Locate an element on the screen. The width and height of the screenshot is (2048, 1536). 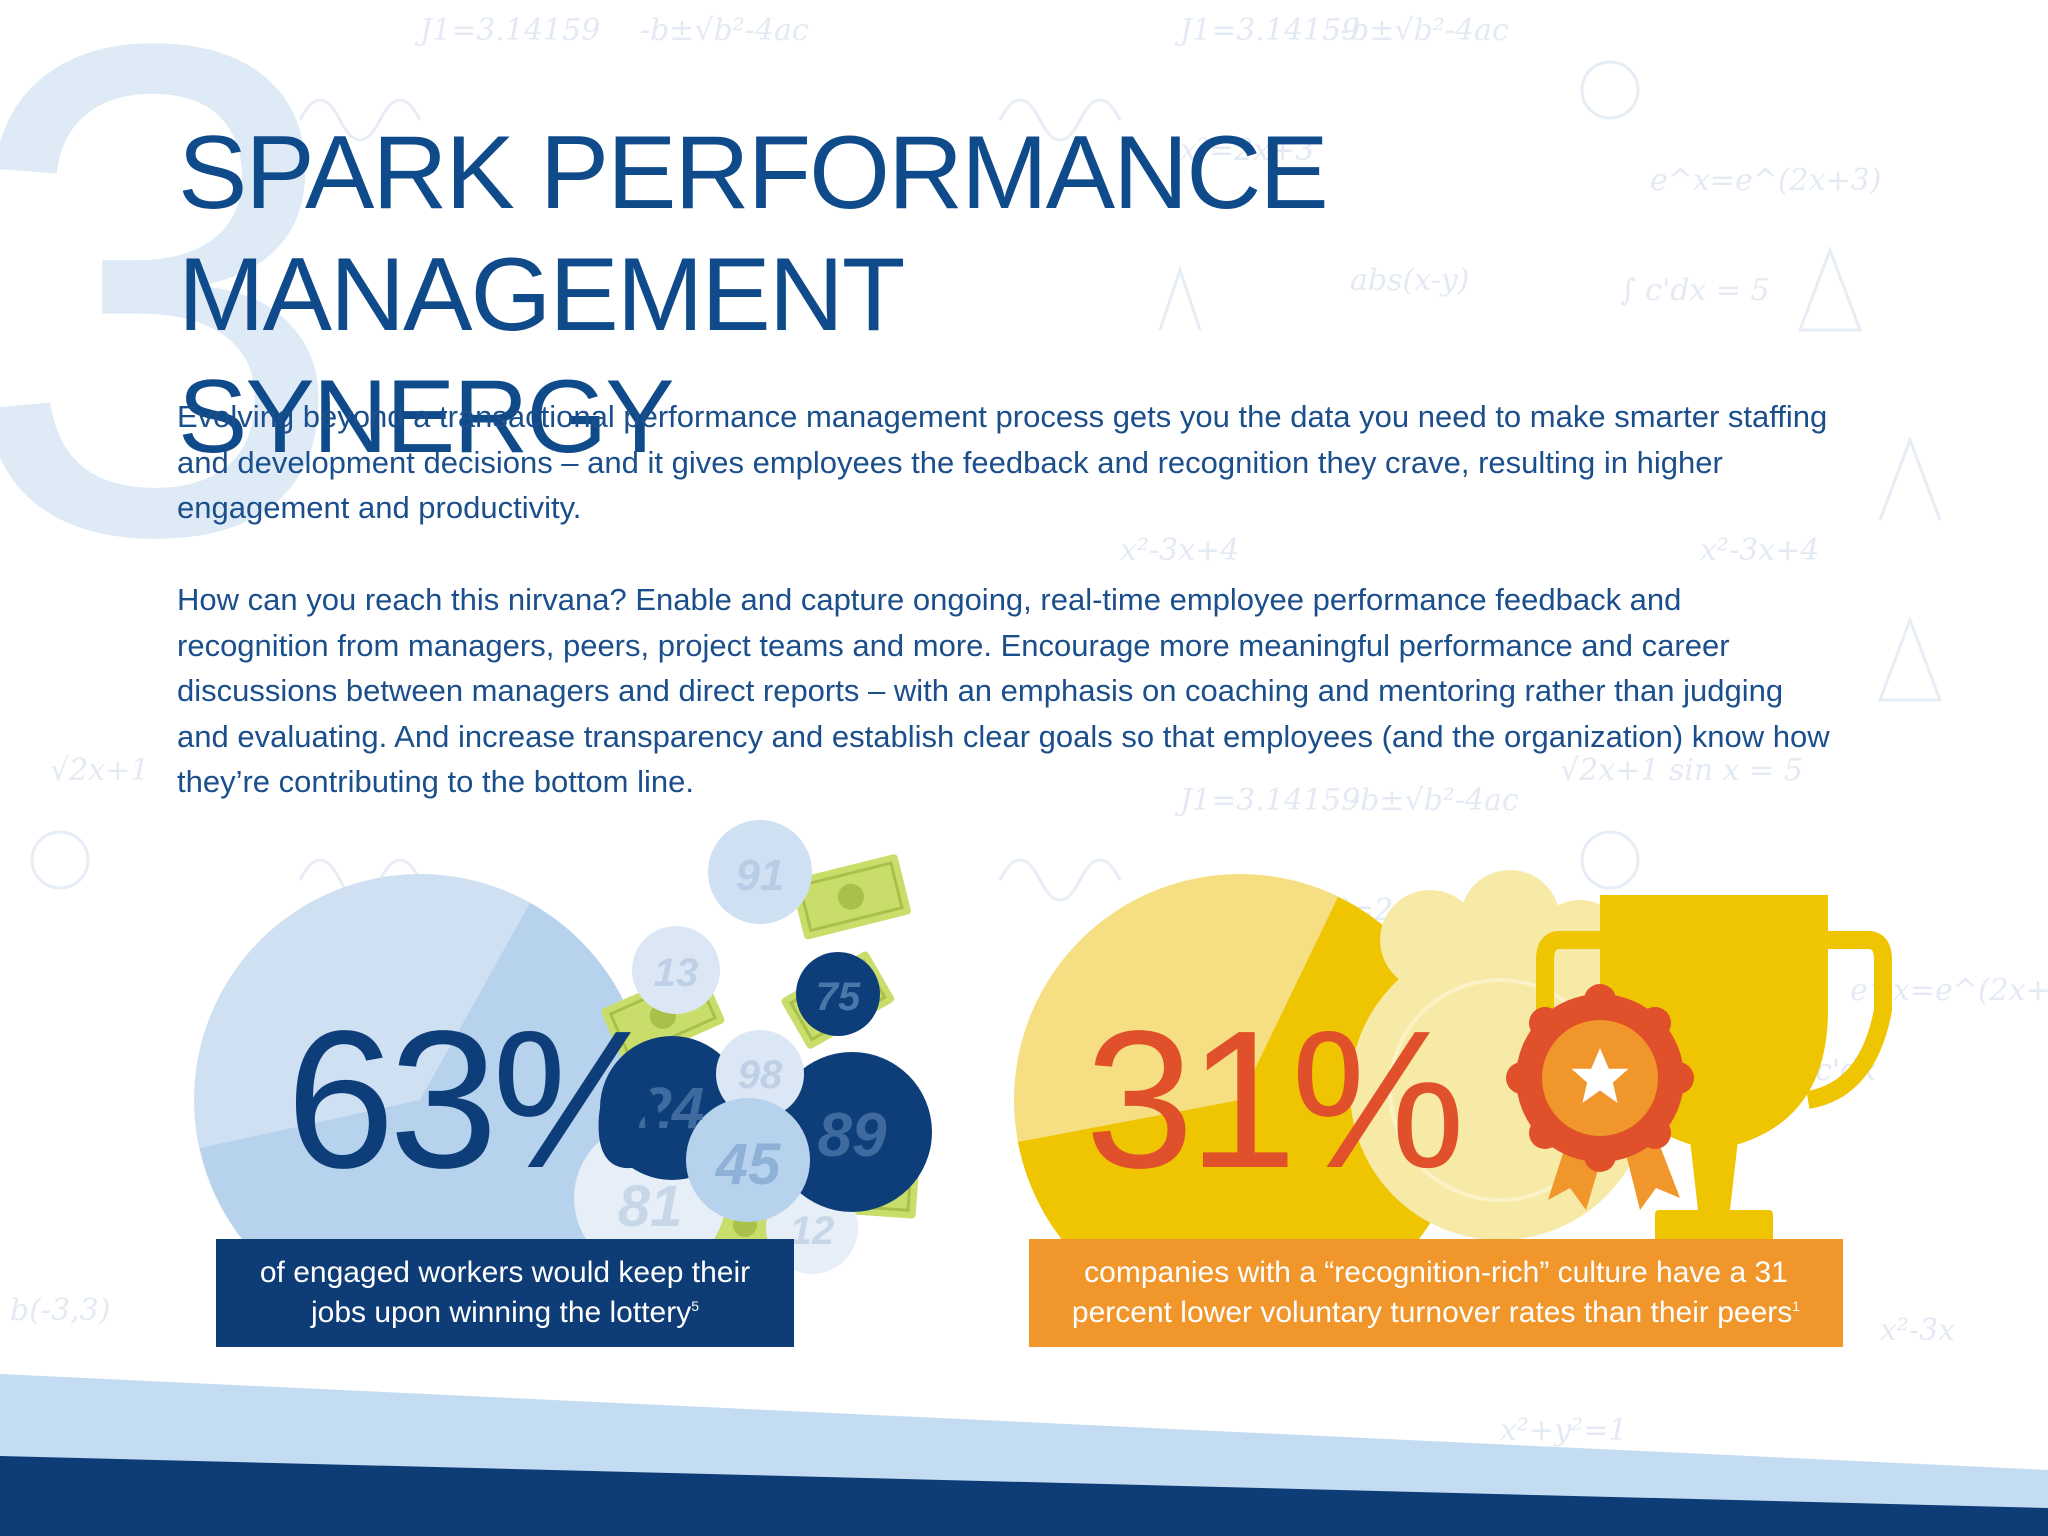
lottery-ball-45-label: 45 is located at coordinates (748, 1164).